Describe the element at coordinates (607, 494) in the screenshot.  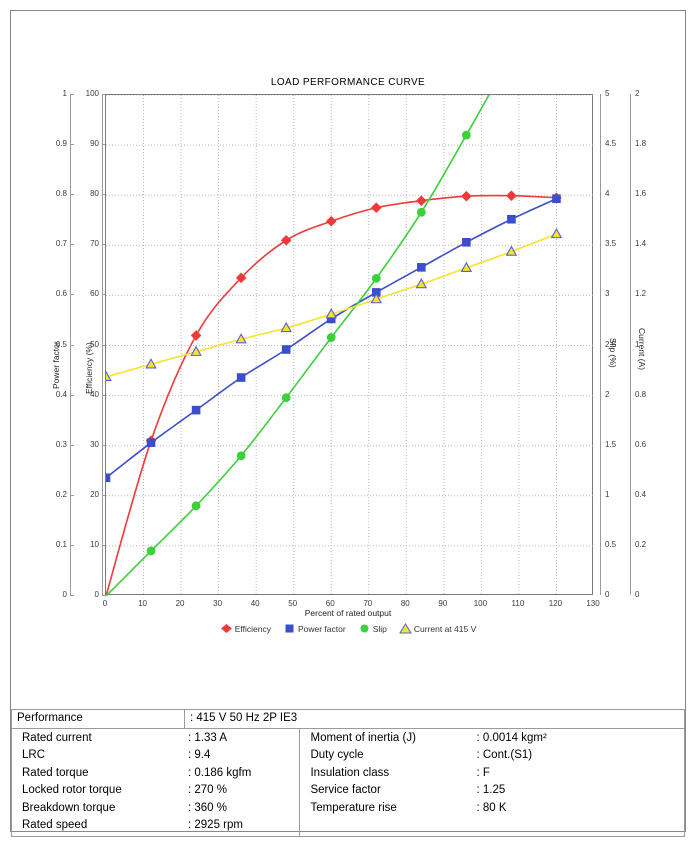
I see `axis-tick-label: 1` at that location.